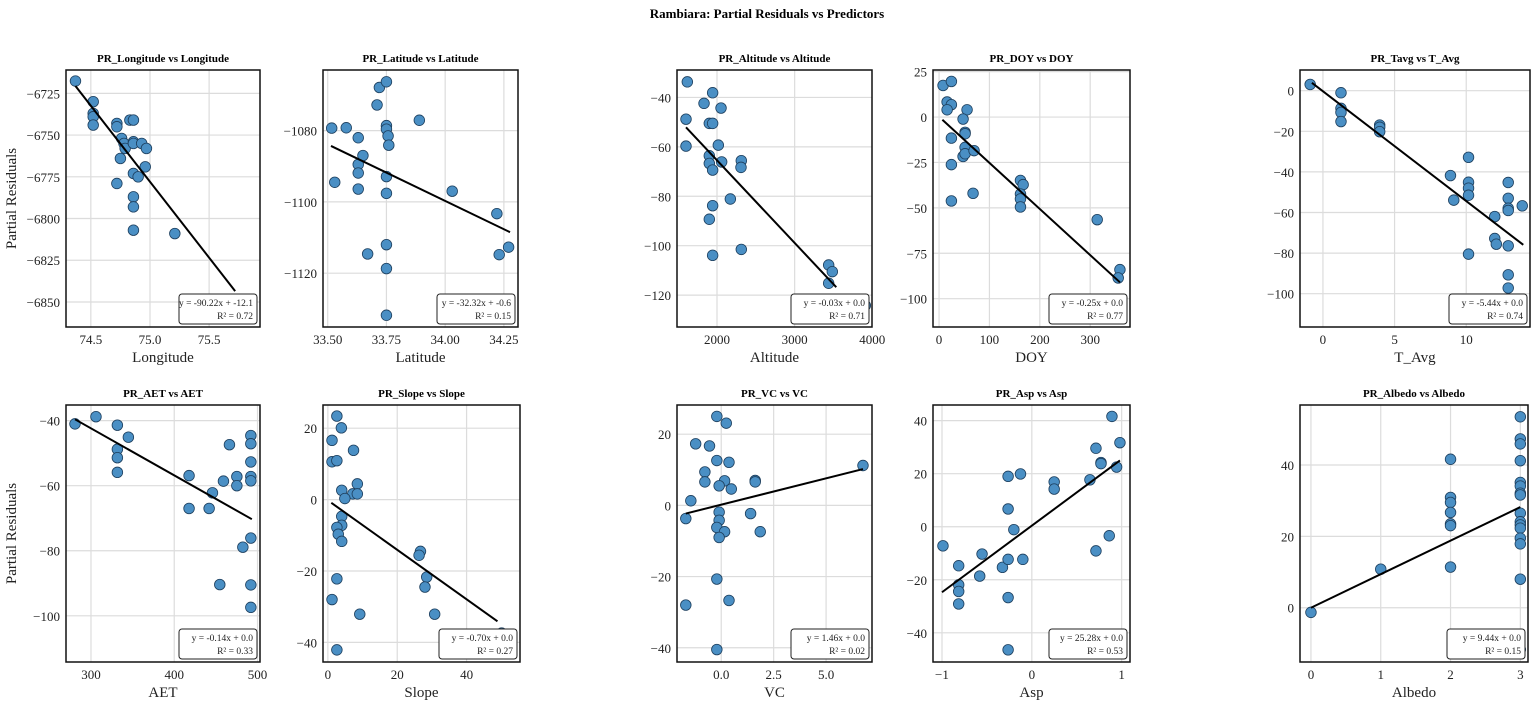 This screenshot has width=1535, height=709. I want to click on x-tick-label: 300, so click(91, 674).